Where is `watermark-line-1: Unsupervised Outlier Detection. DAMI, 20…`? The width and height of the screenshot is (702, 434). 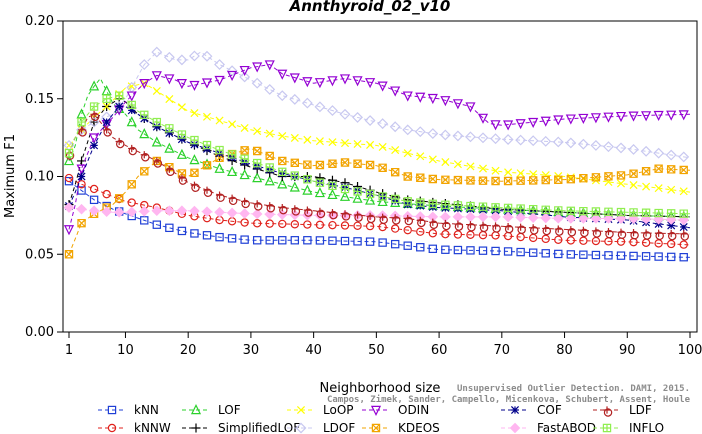
watermark-line-1: Unsupervised Outlier Detection. DAMI, 20… is located at coordinates (573, 388).